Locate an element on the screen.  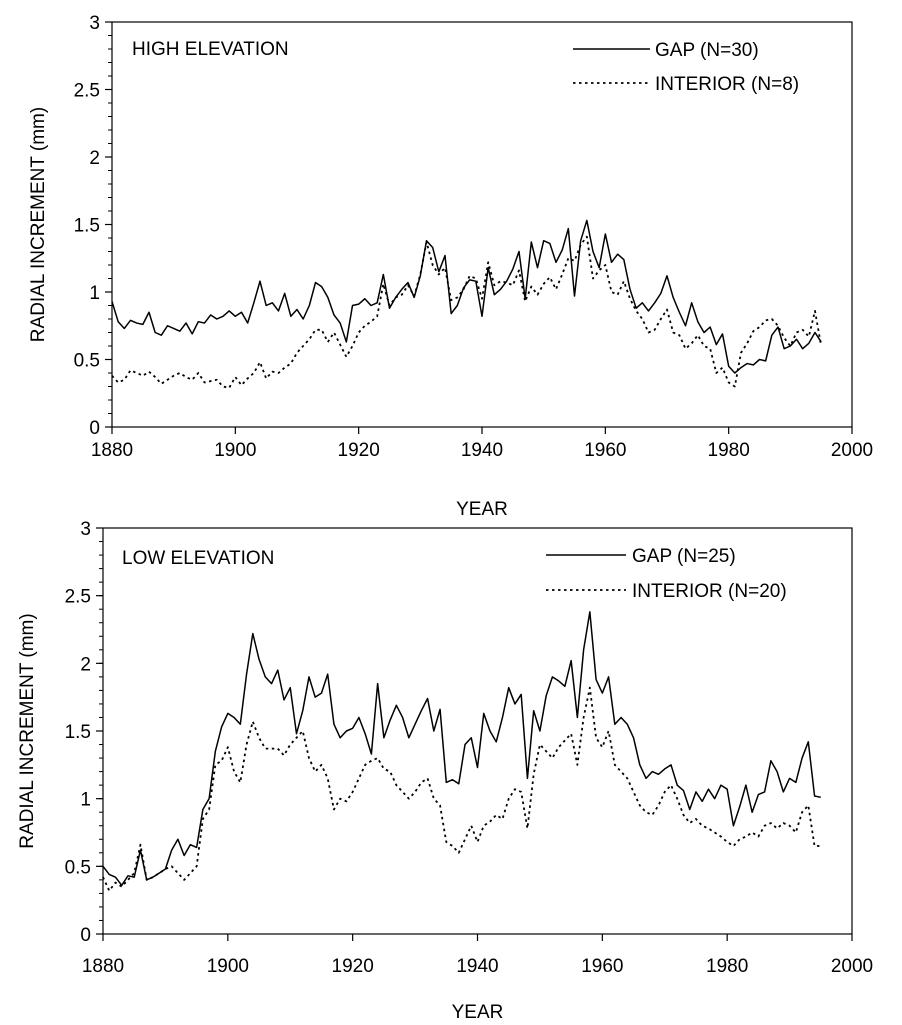
legend-label: GAP (N=30) is located at coordinates (707, 50).